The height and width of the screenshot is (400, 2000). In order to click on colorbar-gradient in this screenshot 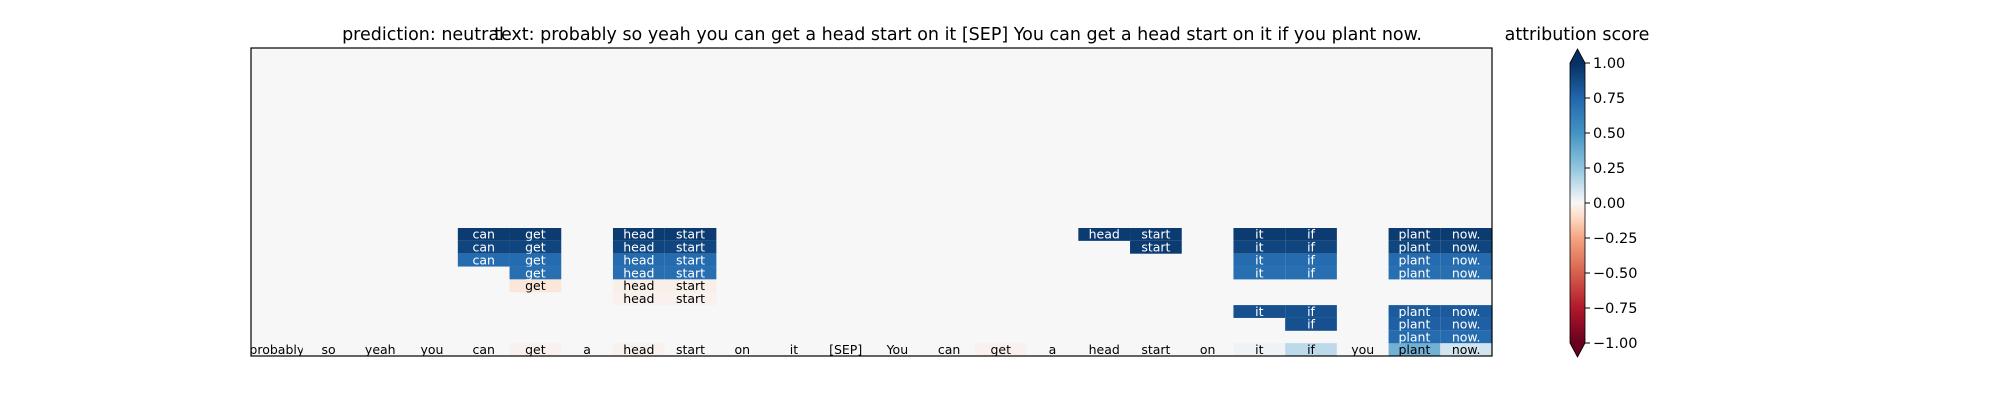, I will do `click(1577, 203)`.